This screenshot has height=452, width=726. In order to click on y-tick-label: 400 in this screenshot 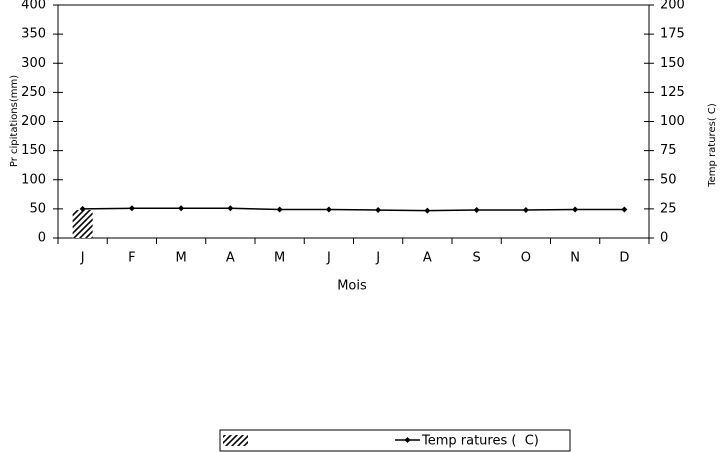, I will do `click(33, 6)`.